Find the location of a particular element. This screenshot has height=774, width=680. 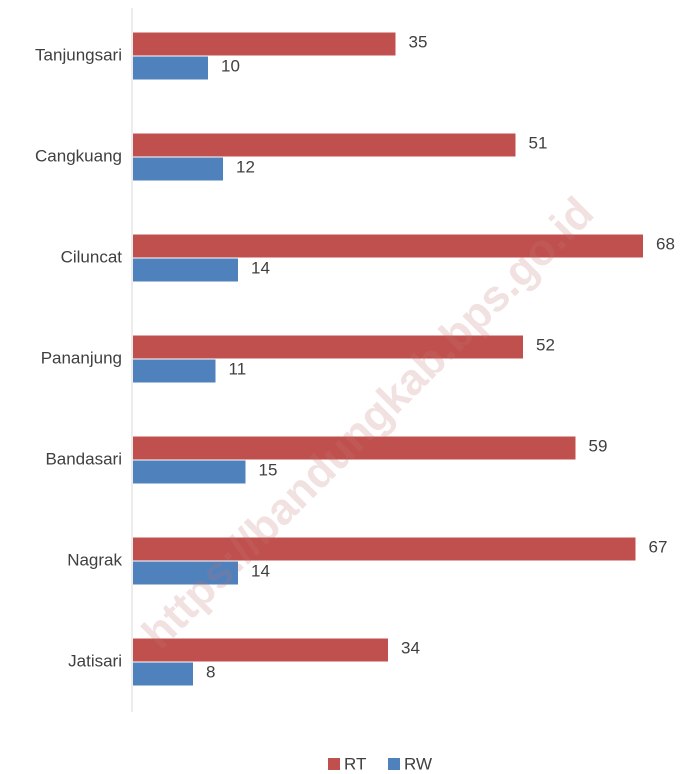

legend-label: RW is located at coordinates (418, 763).